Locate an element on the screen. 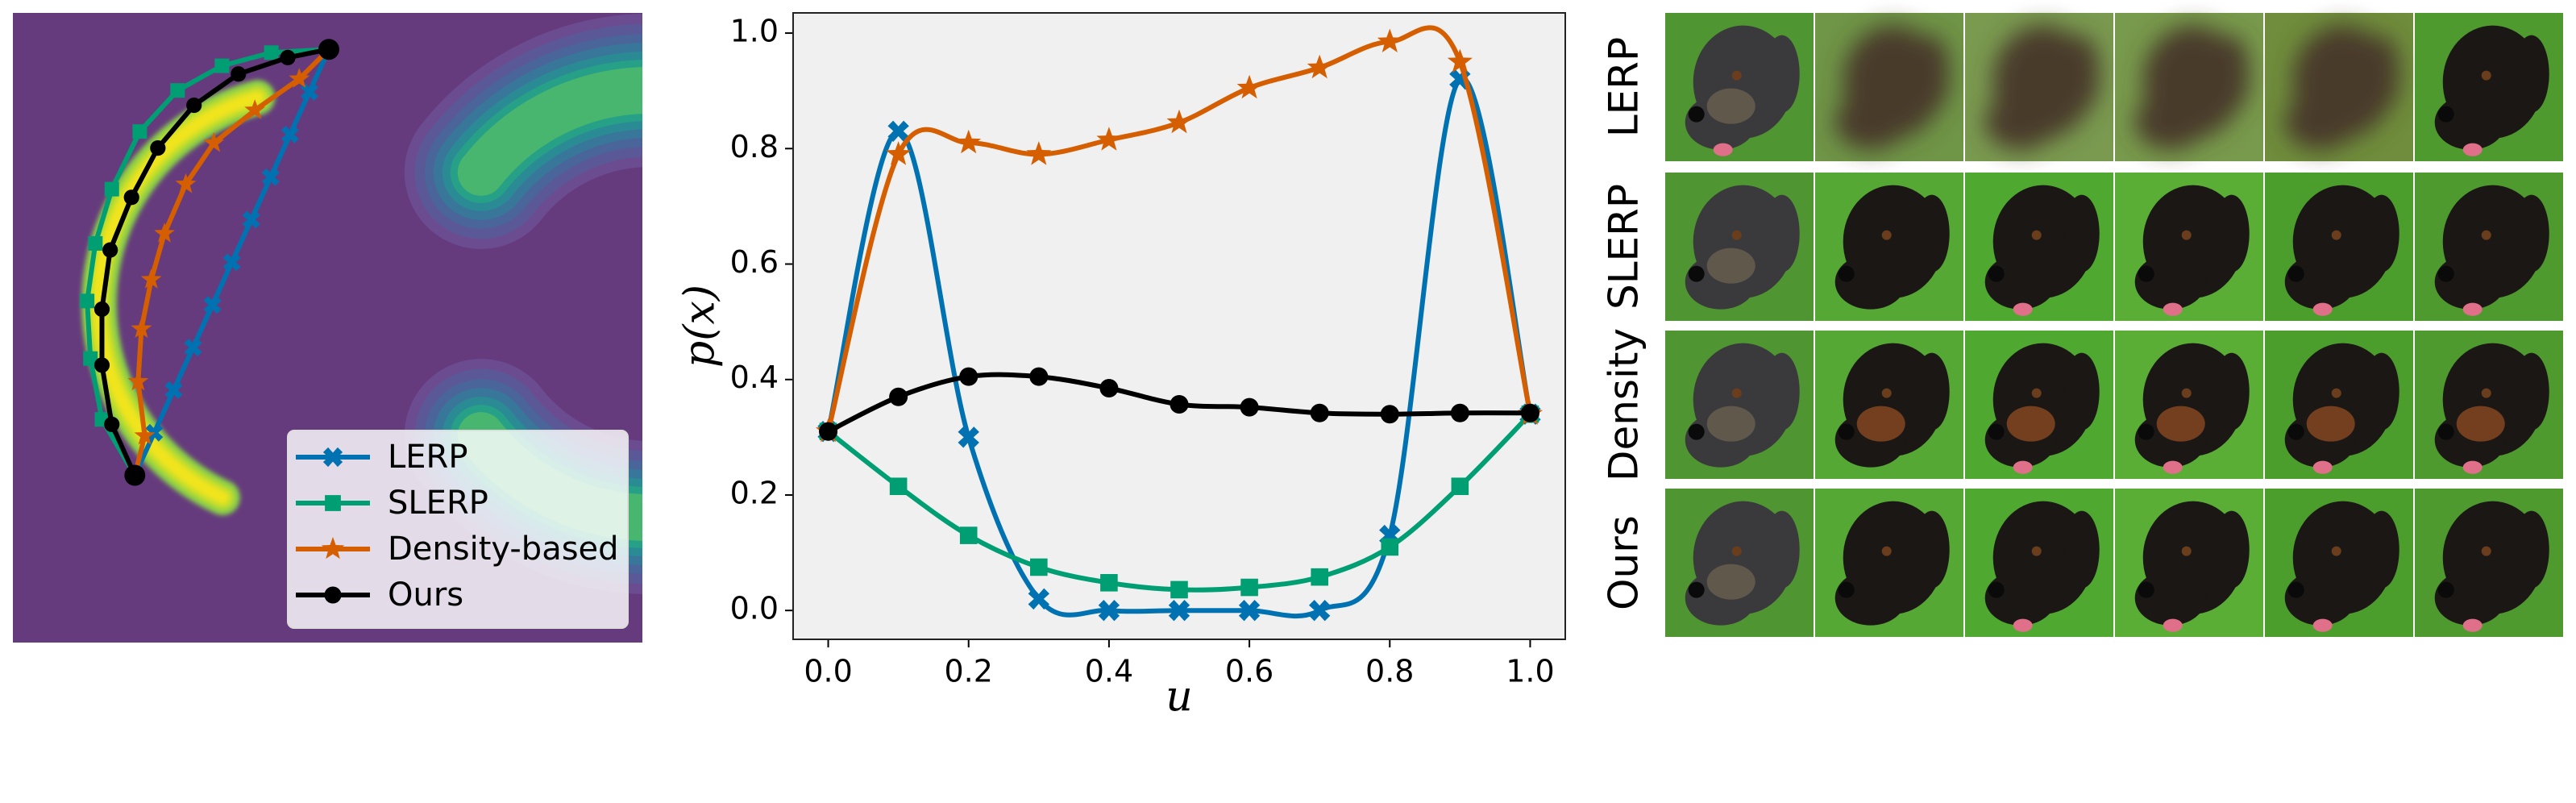  y-tick-label: 0.6 is located at coordinates (754, 262).